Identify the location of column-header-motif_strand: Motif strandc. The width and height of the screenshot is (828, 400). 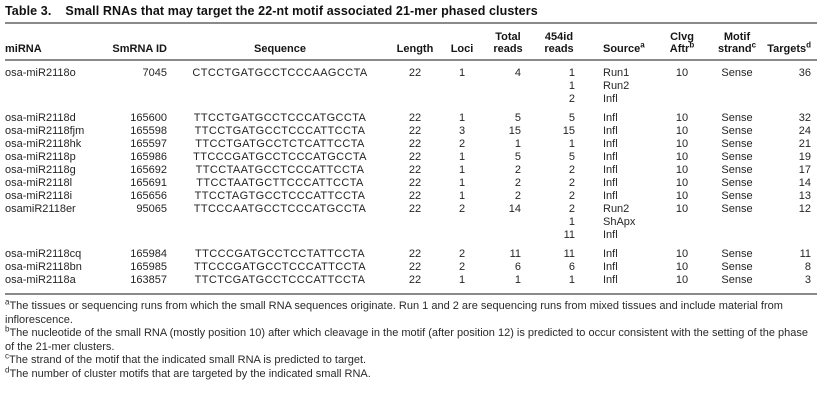
(737, 42).